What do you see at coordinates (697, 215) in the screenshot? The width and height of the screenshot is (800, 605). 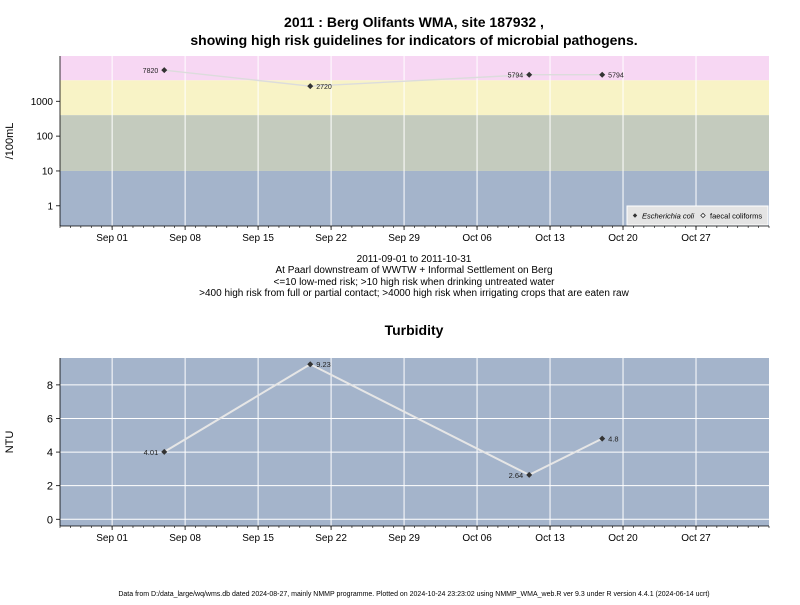 I see `legend-box` at bounding box center [697, 215].